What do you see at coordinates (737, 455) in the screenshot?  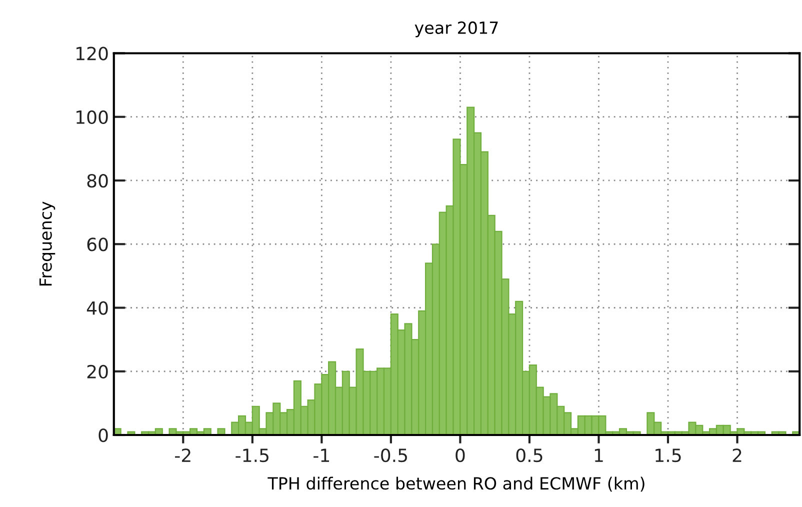 I see `x-tick-label: 2` at bounding box center [737, 455].